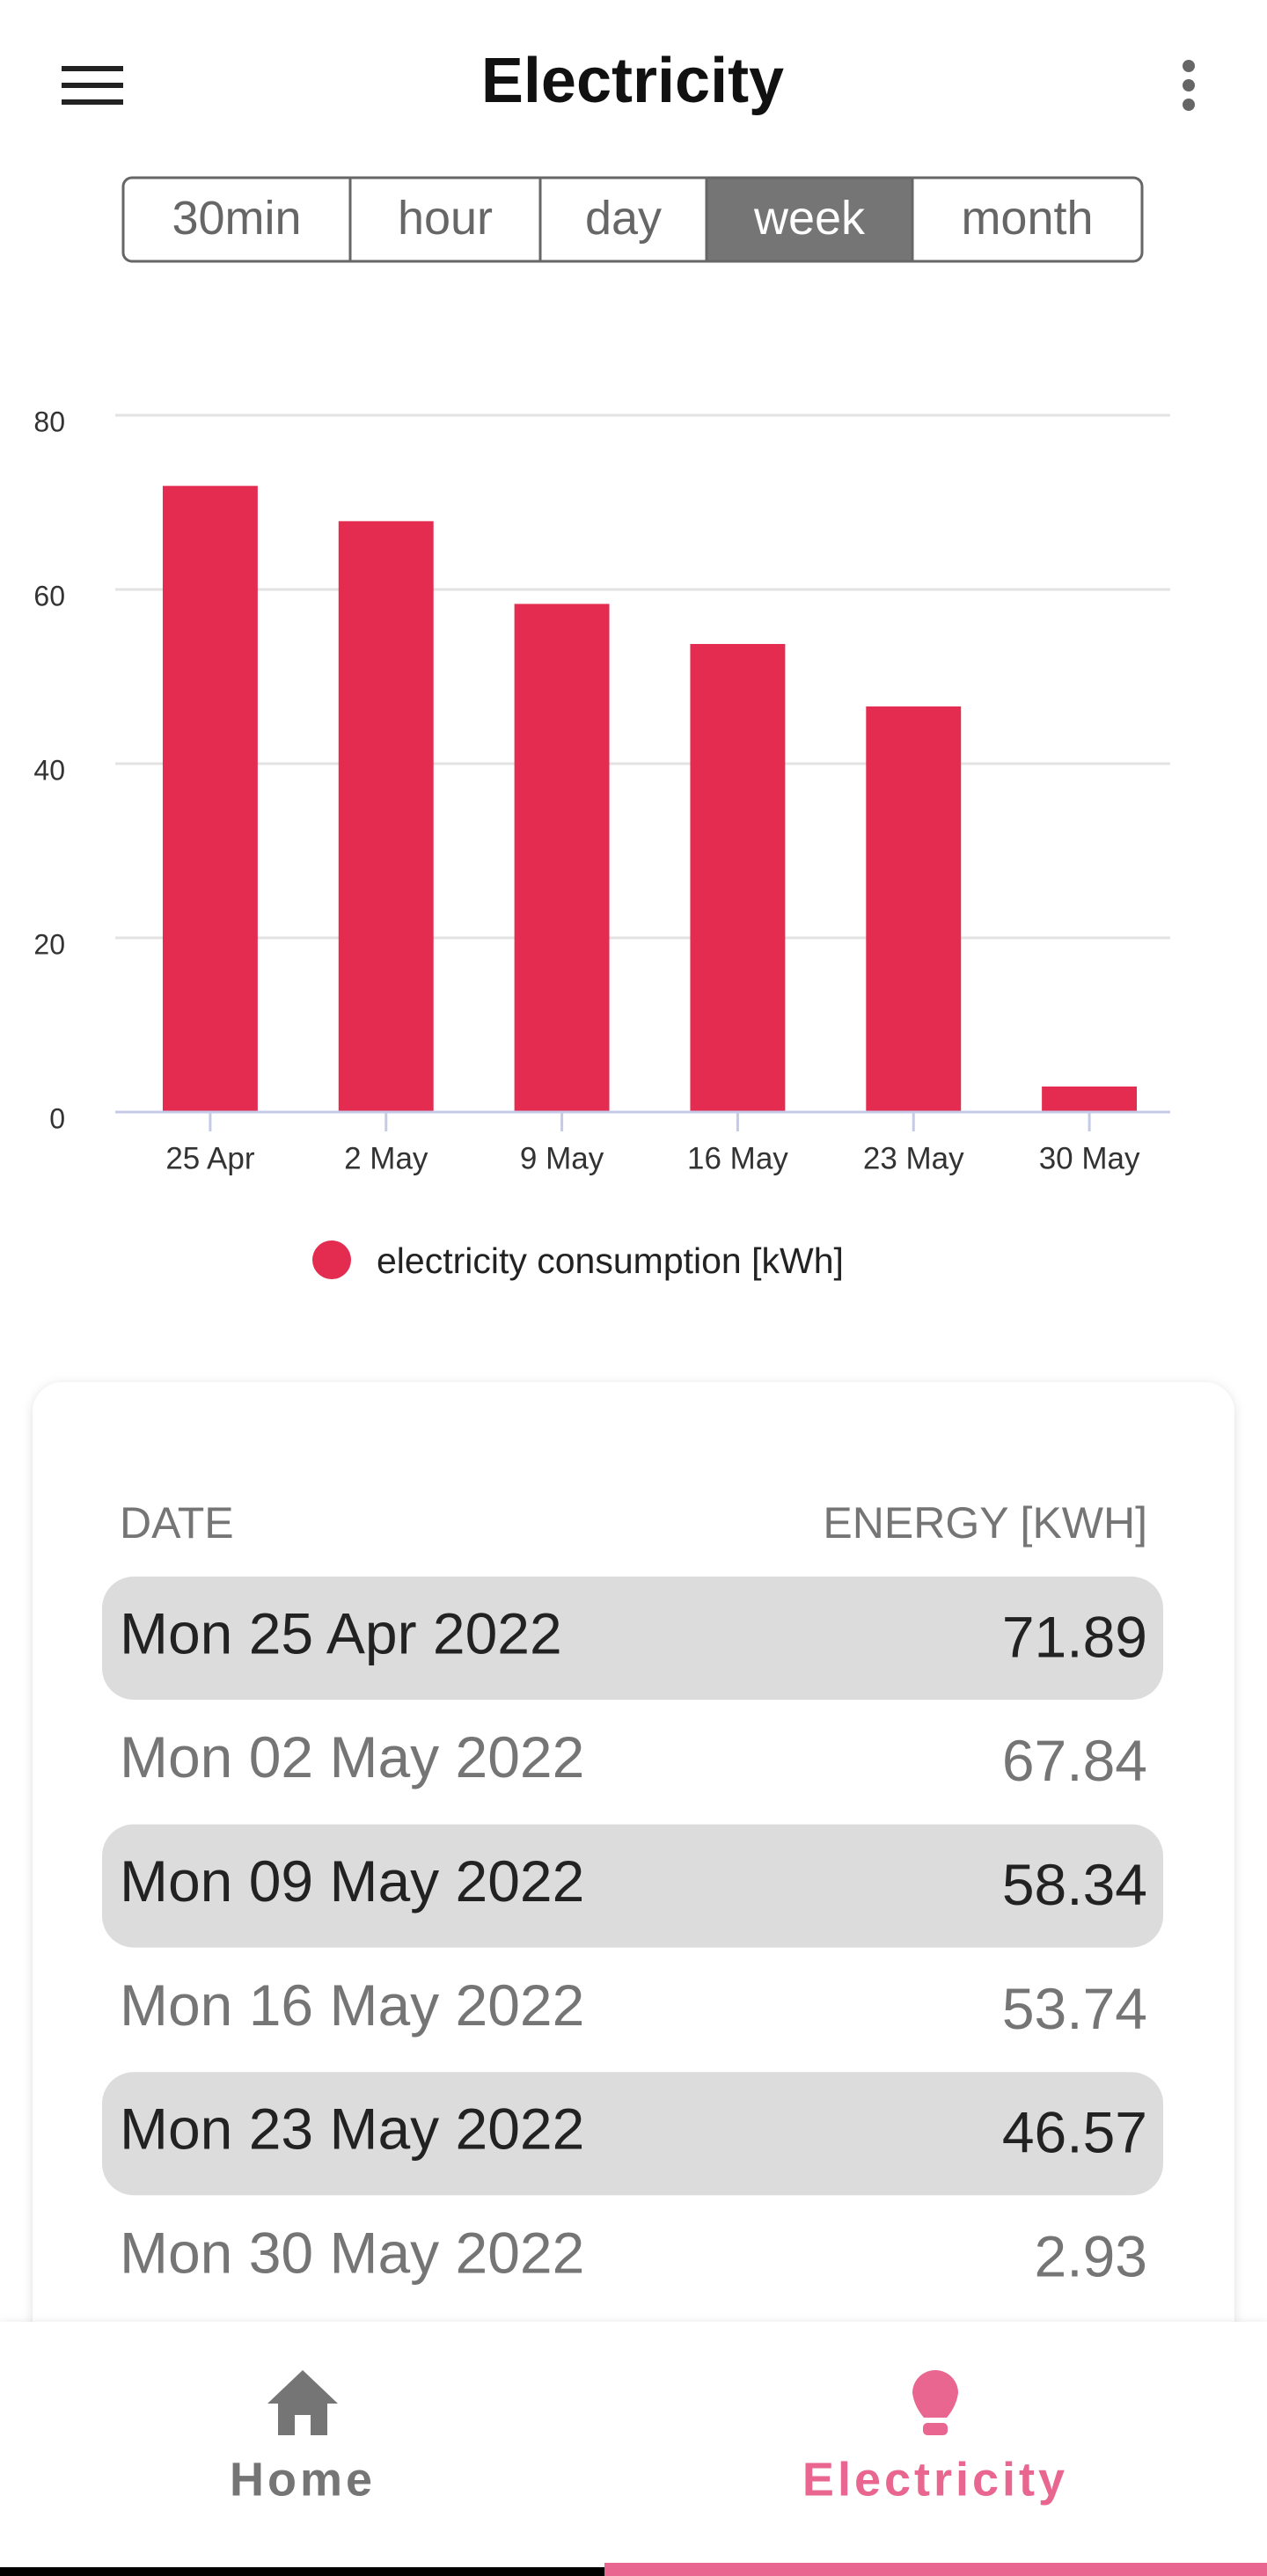  I want to click on table-row: Mon 25 Apr 2022 71.89, so click(632, 1638).